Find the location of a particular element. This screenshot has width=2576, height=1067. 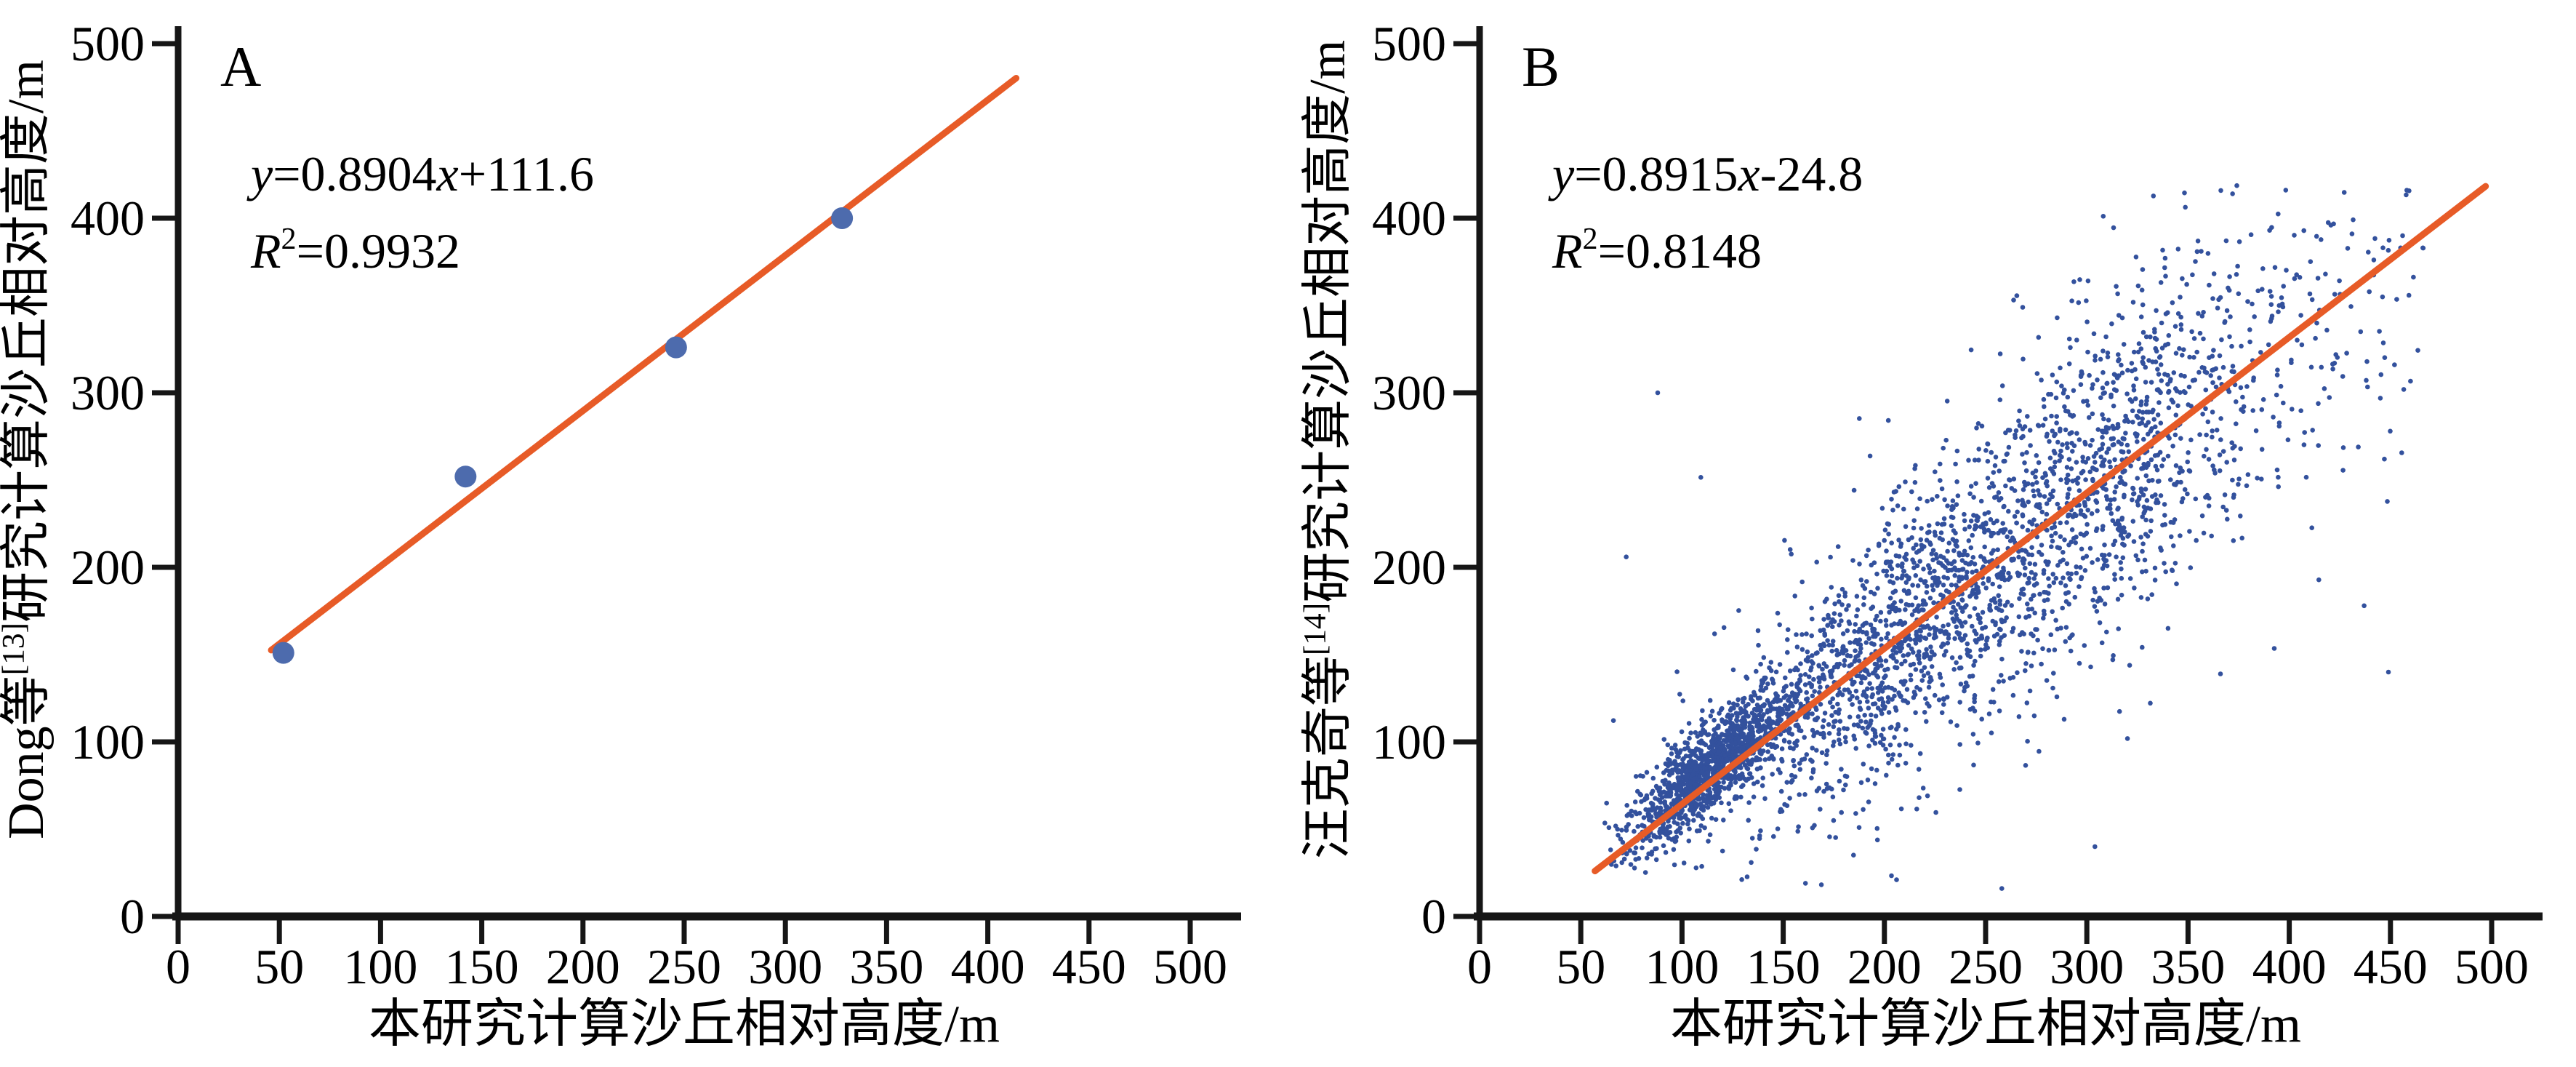

x-tick-label: 200 is located at coordinates (583, 966).